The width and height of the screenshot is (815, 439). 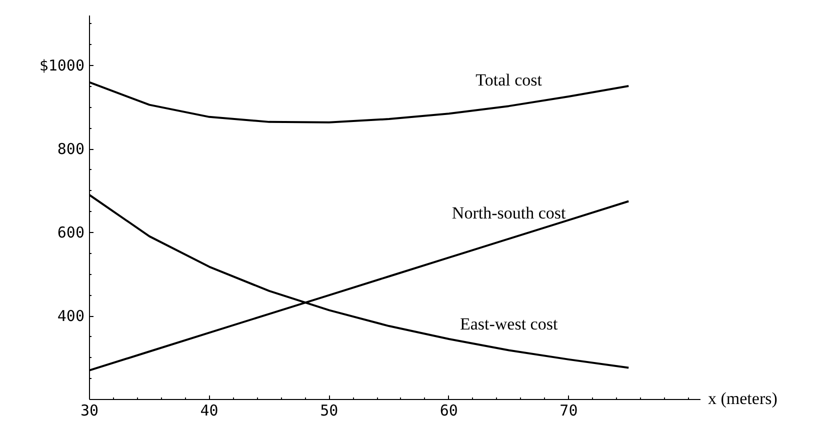 What do you see at coordinates (209, 411) in the screenshot?
I see `x-tick-label: 40` at bounding box center [209, 411].